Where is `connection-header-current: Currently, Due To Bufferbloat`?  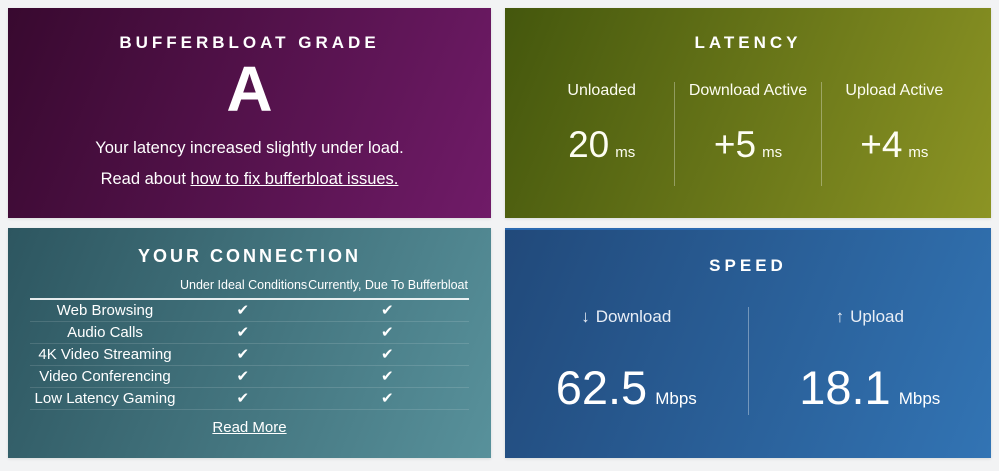
connection-header-current: Currently, Due To Bufferbloat is located at coordinates (388, 285).